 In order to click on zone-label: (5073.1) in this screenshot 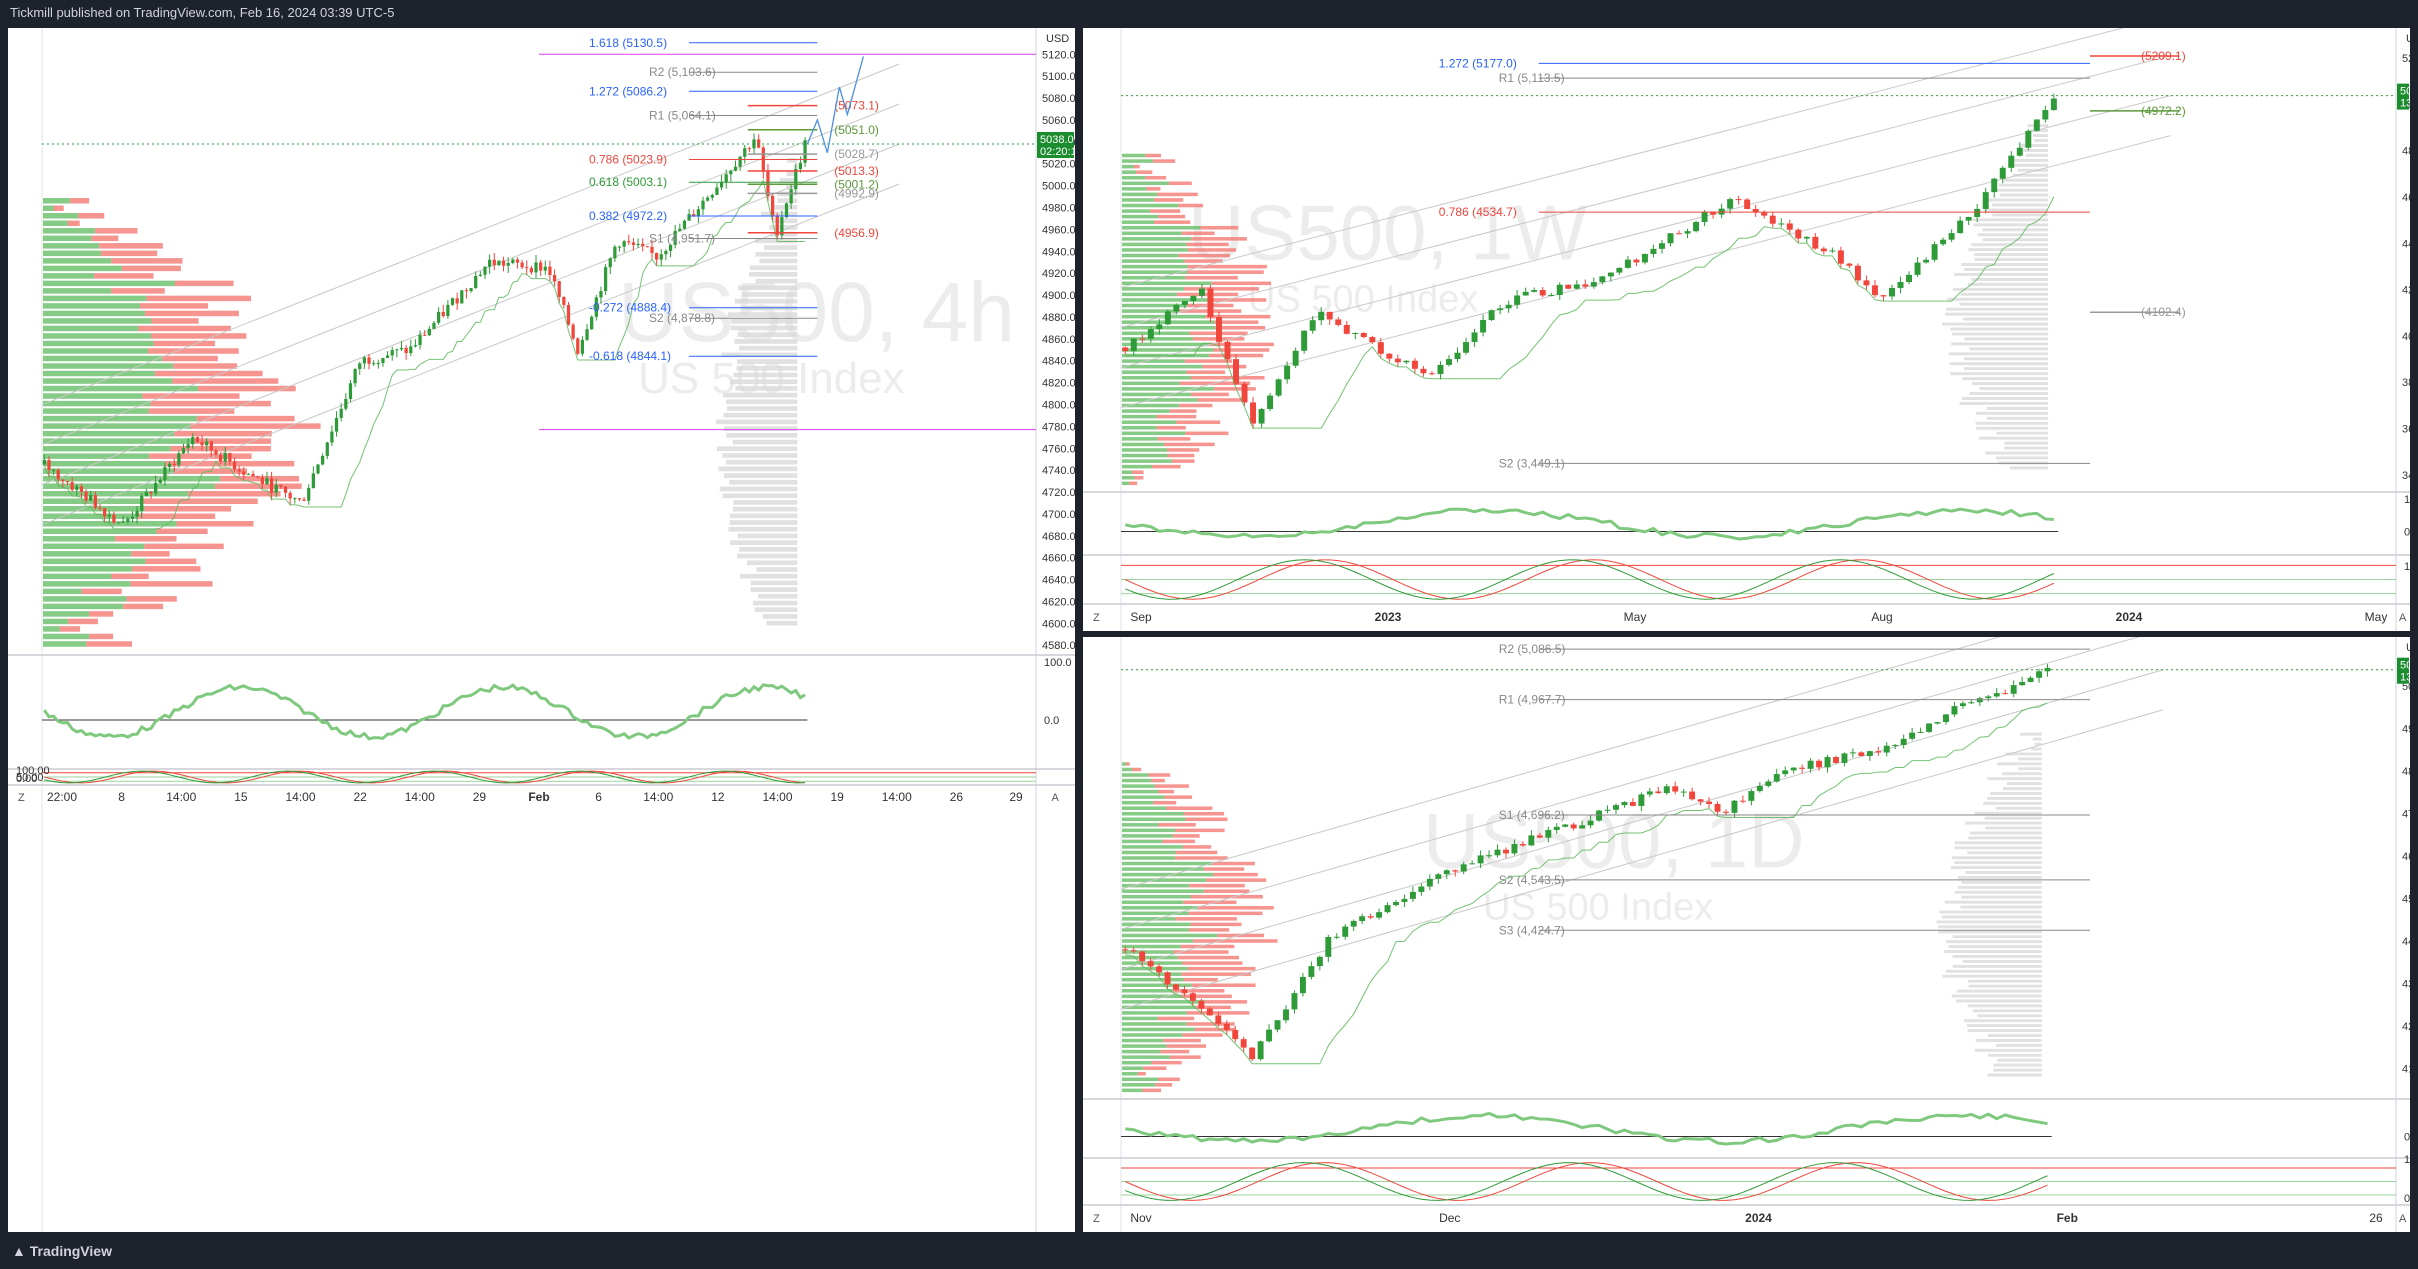, I will do `click(856, 106)`.